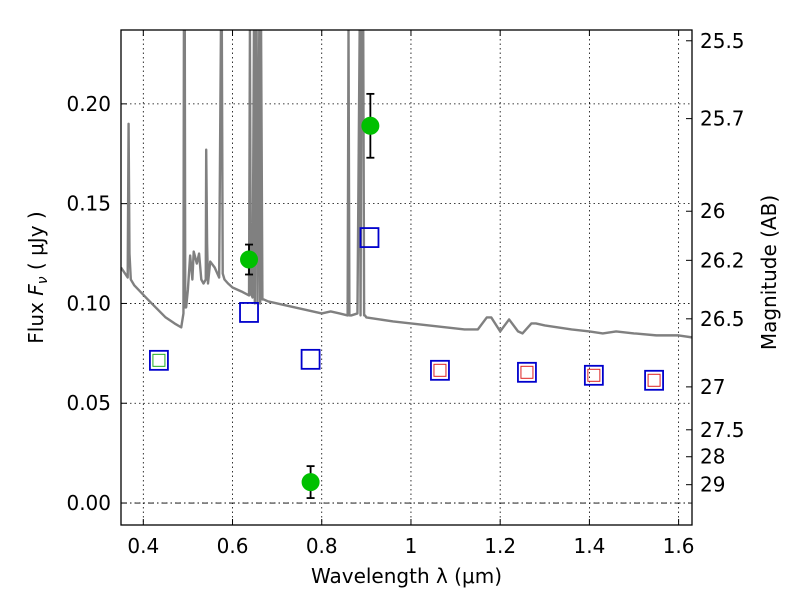 Image resolution: width=800 pixels, height=600 pixels. What do you see at coordinates (88, 503) in the screenshot?
I see `y-tick-label: 0.00` at bounding box center [88, 503].